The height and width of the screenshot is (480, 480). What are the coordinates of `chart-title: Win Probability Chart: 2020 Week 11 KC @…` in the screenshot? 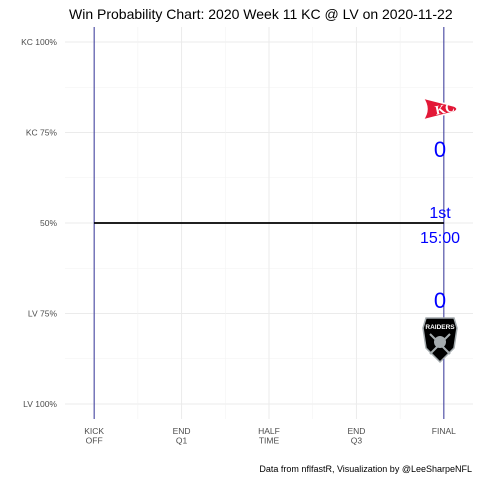 It's located at (261, 14).